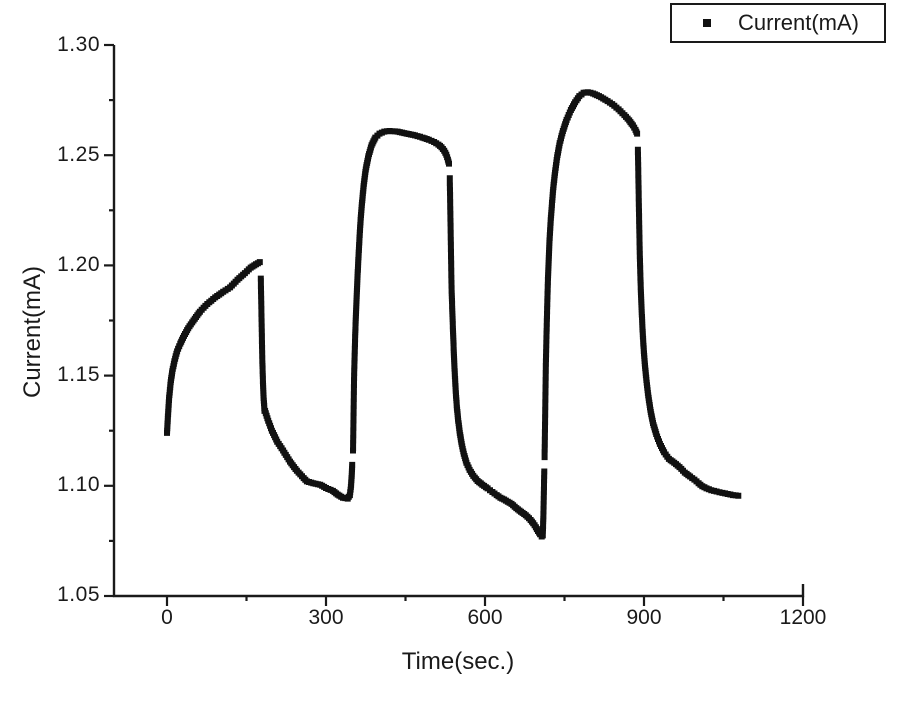 This screenshot has height=706, width=900. I want to click on x-tick-label: 300, so click(326, 617).